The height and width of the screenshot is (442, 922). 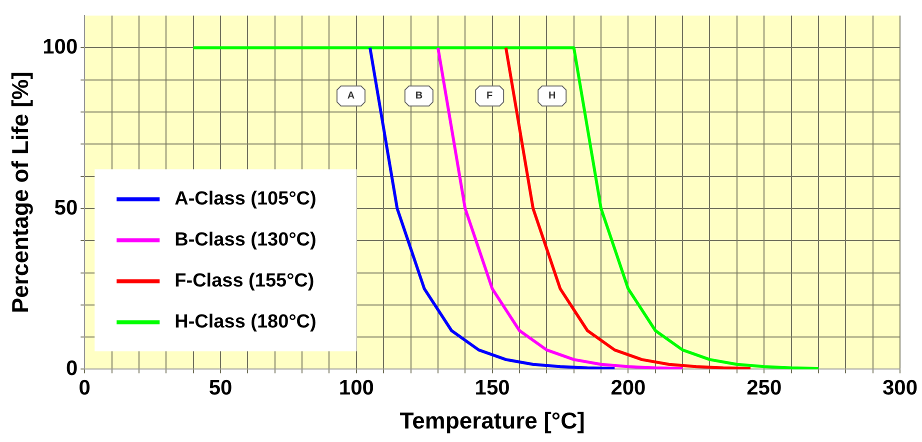 I want to click on annotation: F, so click(x=489, y=96).